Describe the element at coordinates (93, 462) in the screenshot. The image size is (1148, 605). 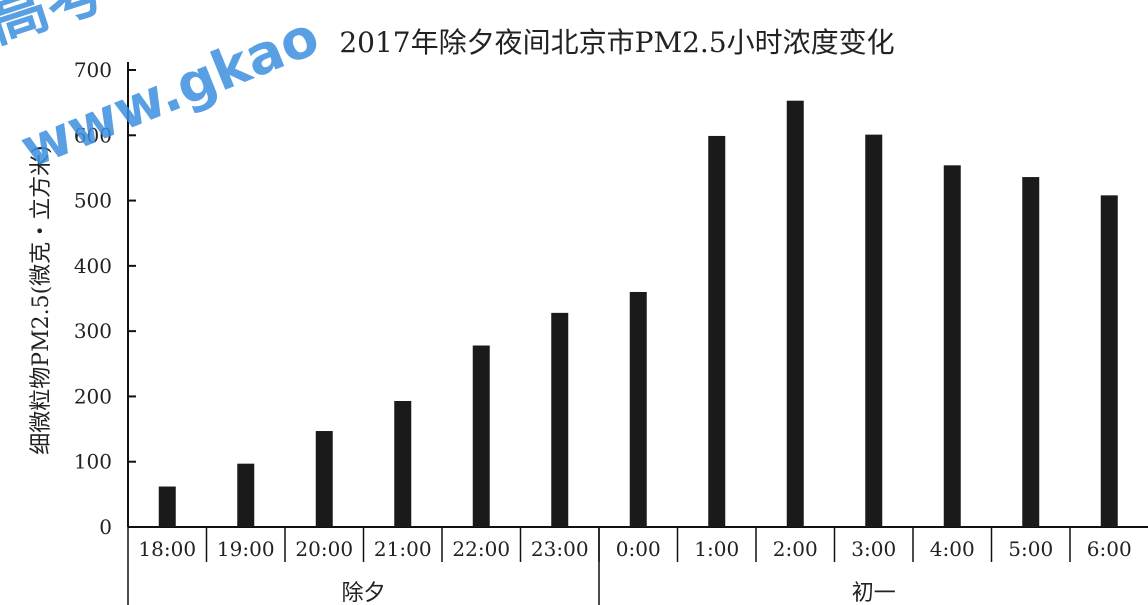
I see `y-tick-label: 100` at that location.